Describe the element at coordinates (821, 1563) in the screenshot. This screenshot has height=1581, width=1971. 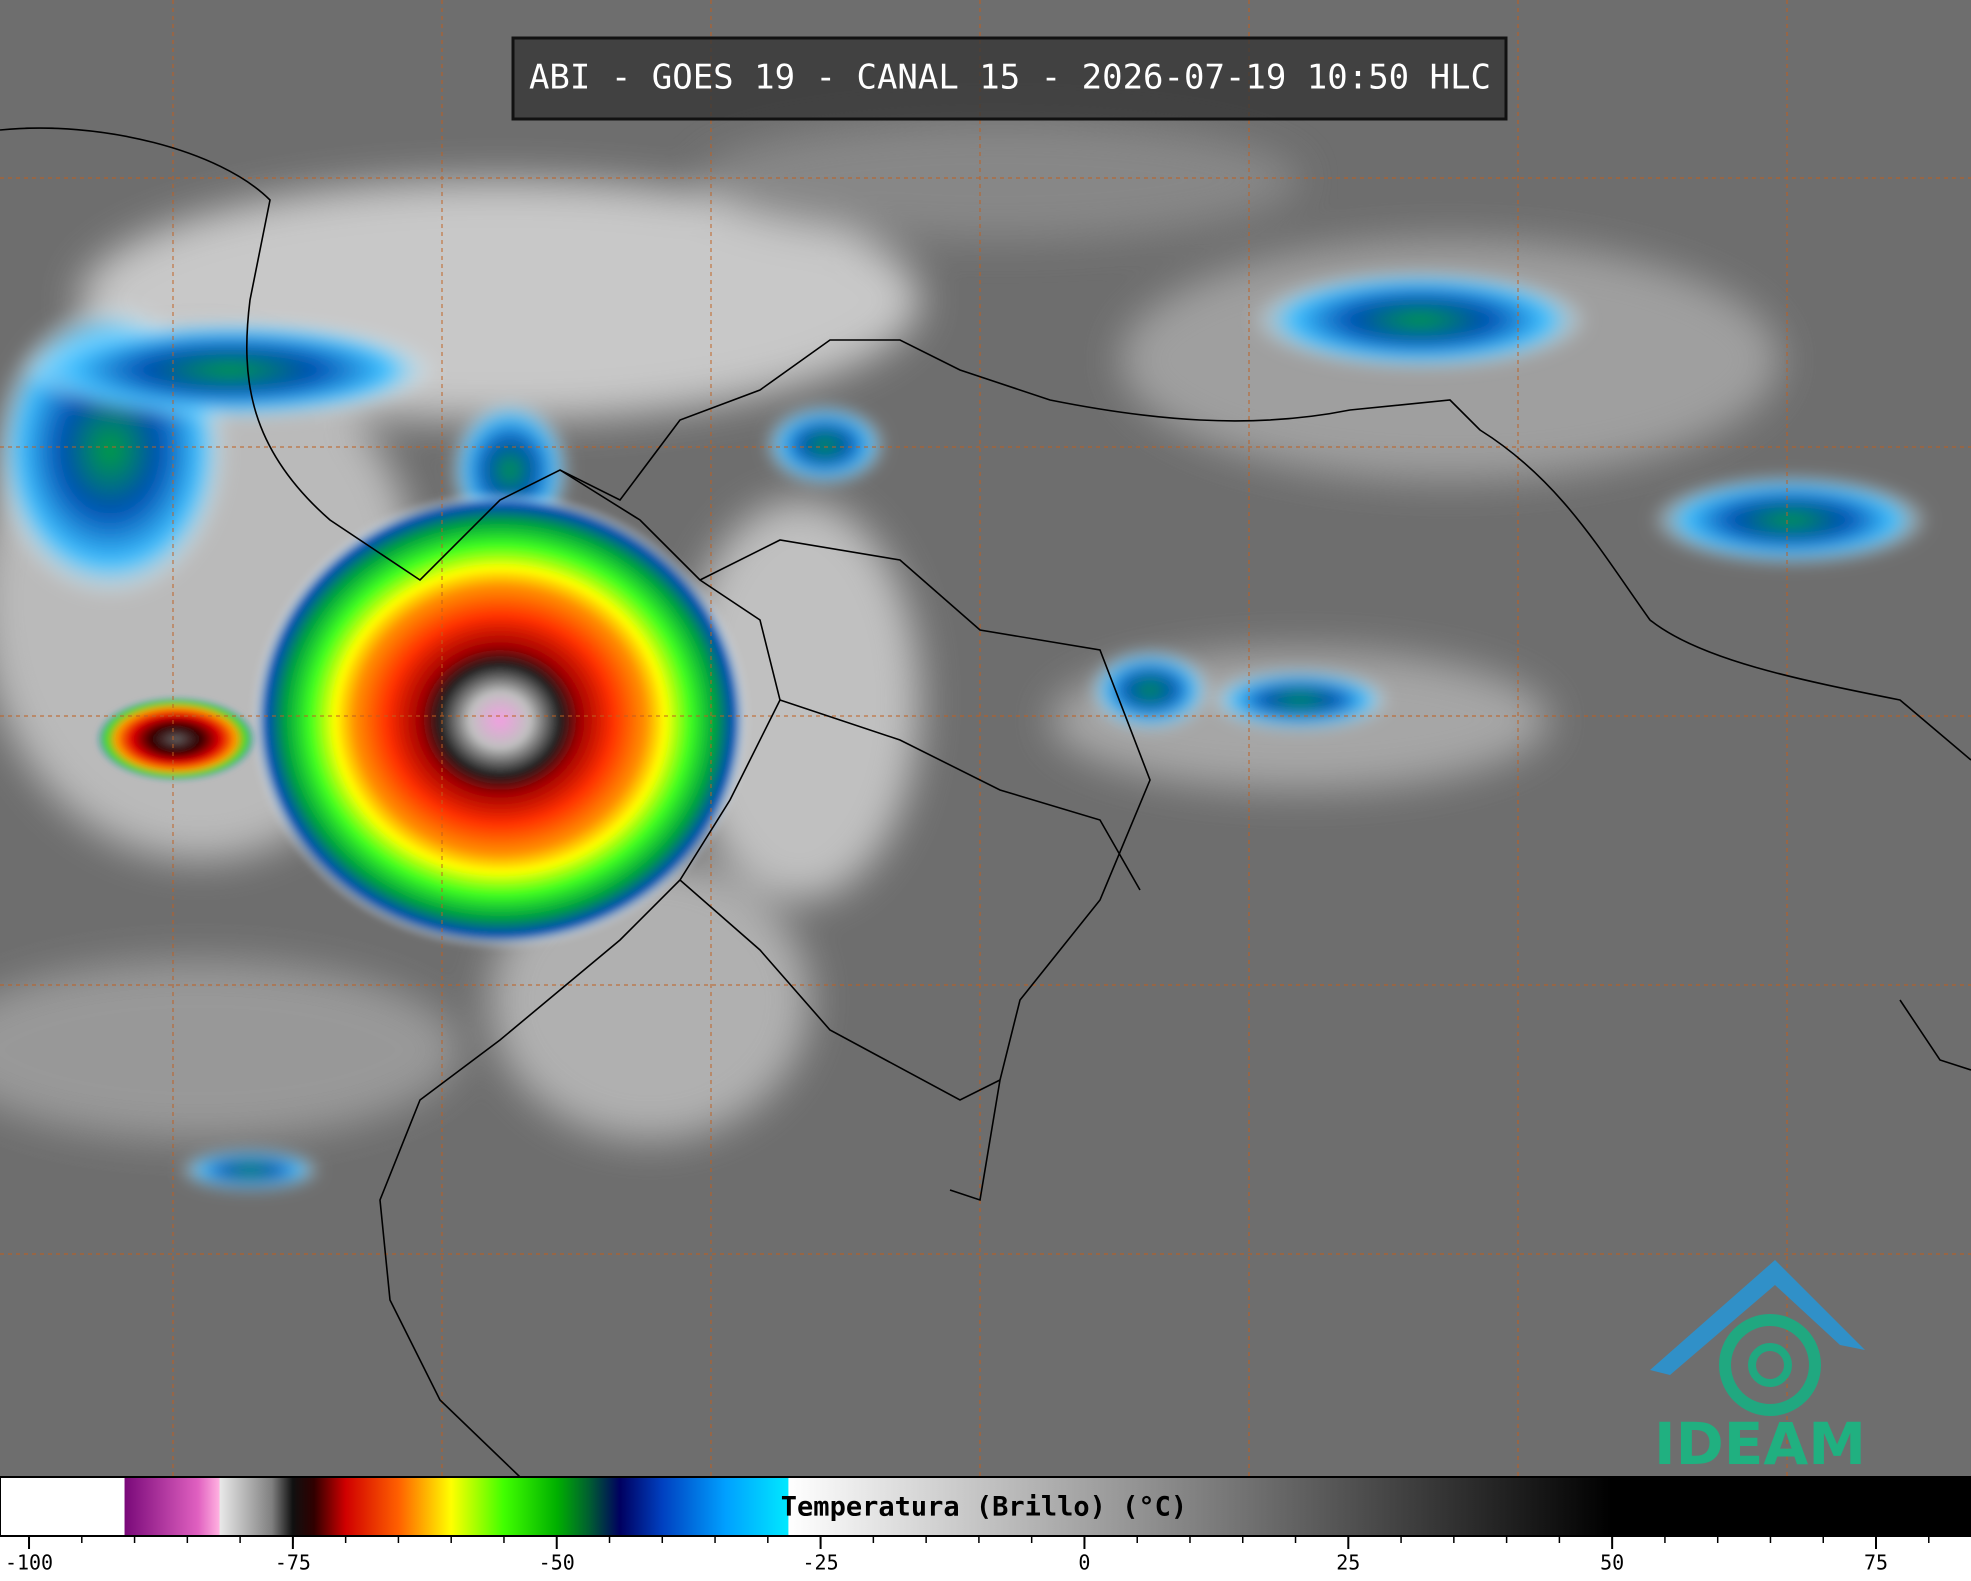
I see `tick-label: -25` at that location.